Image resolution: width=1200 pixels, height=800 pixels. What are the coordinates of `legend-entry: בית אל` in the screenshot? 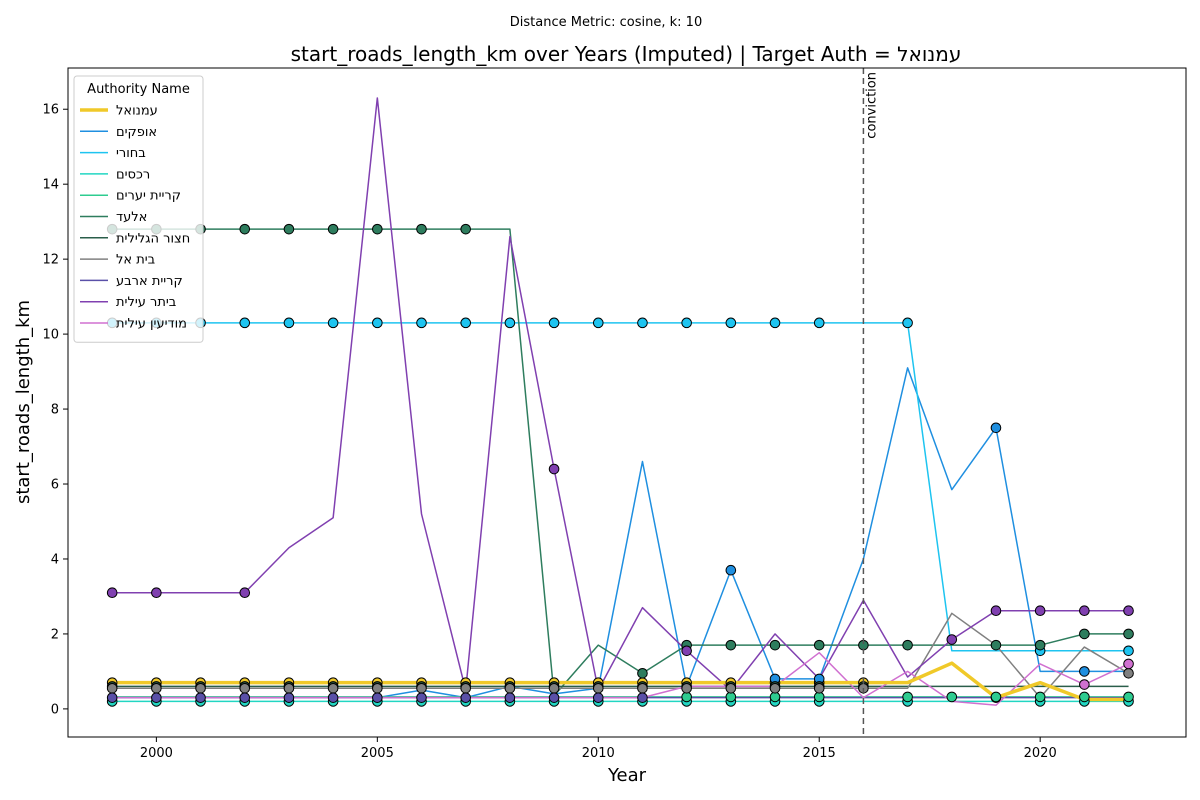 It's located at (135, 260).